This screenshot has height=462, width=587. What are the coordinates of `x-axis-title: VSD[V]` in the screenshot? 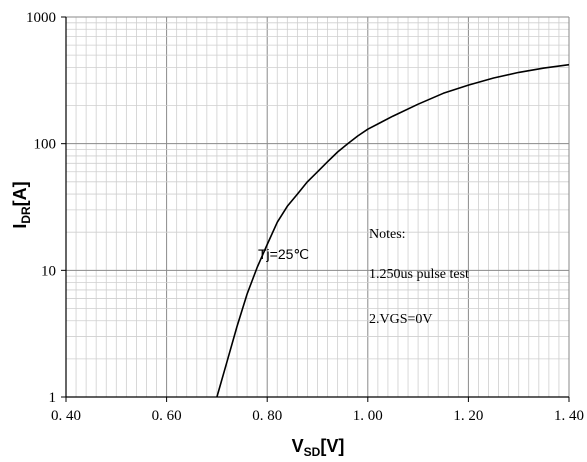 It's located at (318, 447).